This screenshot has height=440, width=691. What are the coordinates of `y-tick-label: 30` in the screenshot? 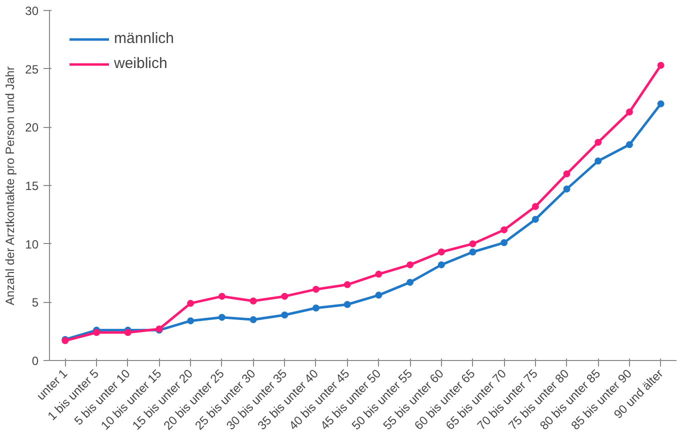 It's located at (32, 11).